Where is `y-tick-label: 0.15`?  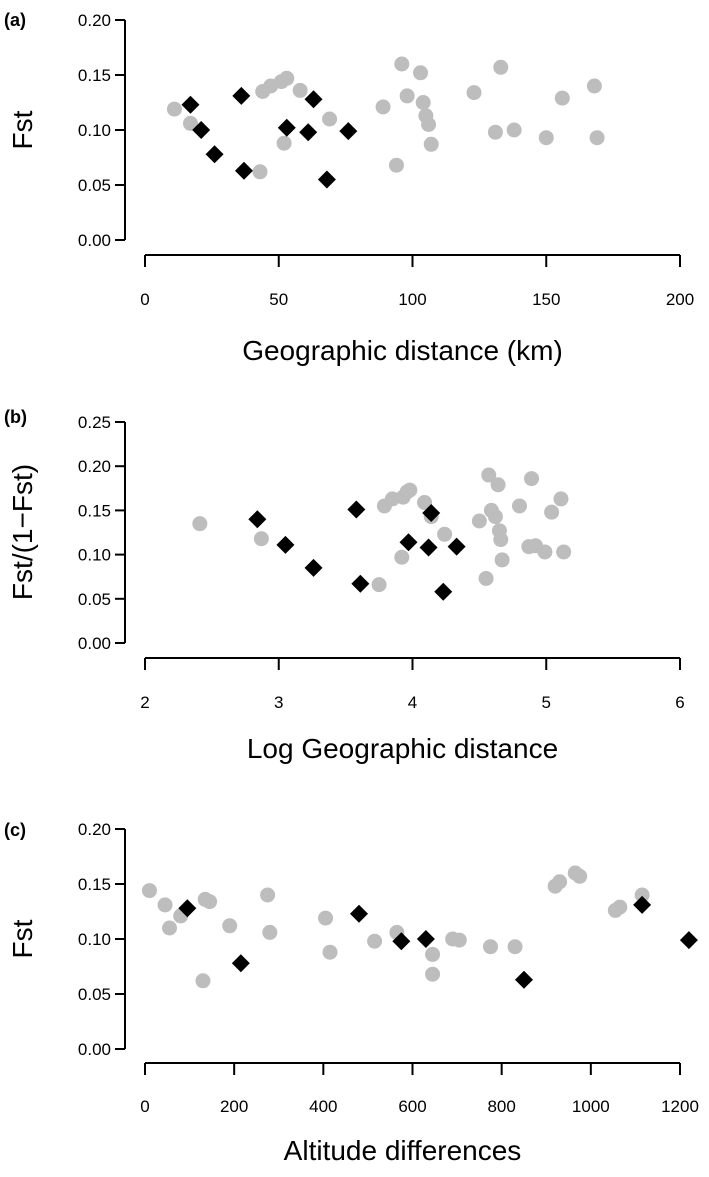 y-tick-label: 0.15 is located at coordinates (94, 510).